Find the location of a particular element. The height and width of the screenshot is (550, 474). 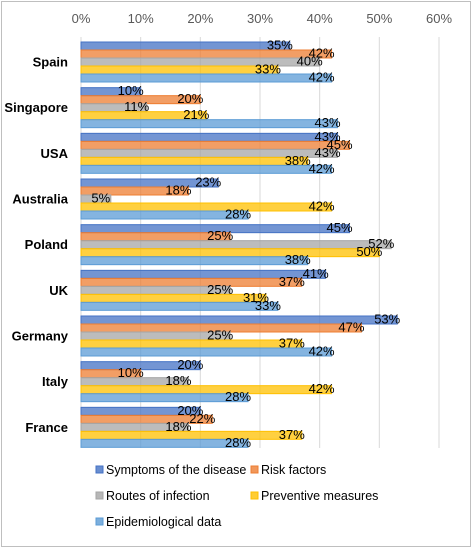

data-label: 40% is located at coordinates (310, 61).